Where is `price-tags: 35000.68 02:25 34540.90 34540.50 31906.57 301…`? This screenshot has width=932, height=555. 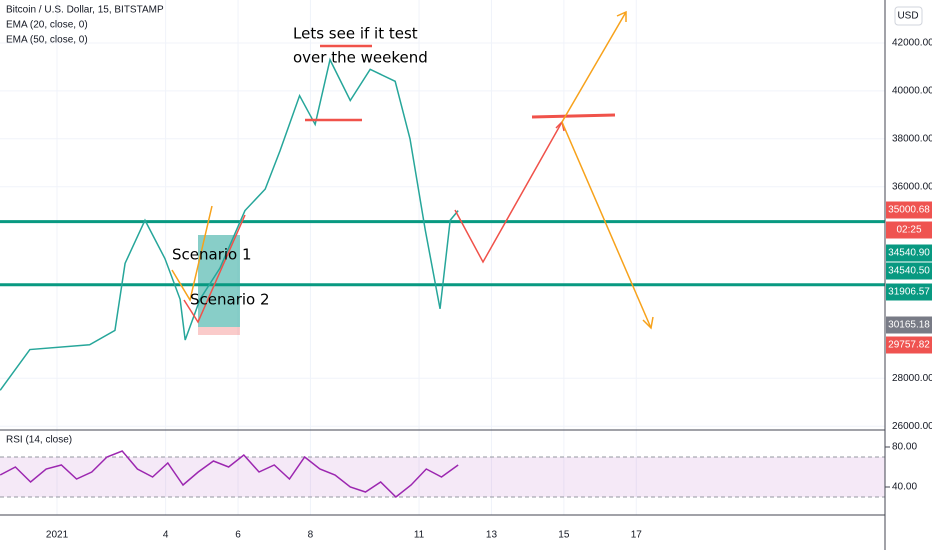
price-tags: 35000.68 02:25 34540.90 34540.50 31906.57 301… is located at coordinates (909, 277).